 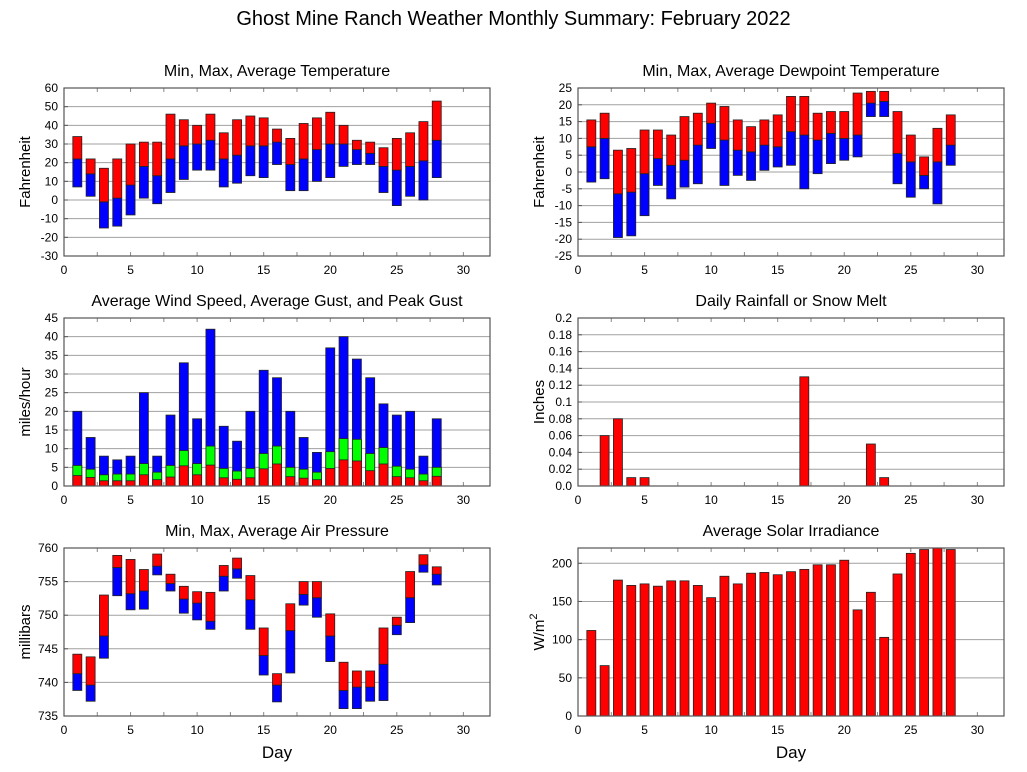 What do you see at coordinates (564, 239) in the screenshot?
I see `y-tick-label: -20` at bounding box center [564, 239].